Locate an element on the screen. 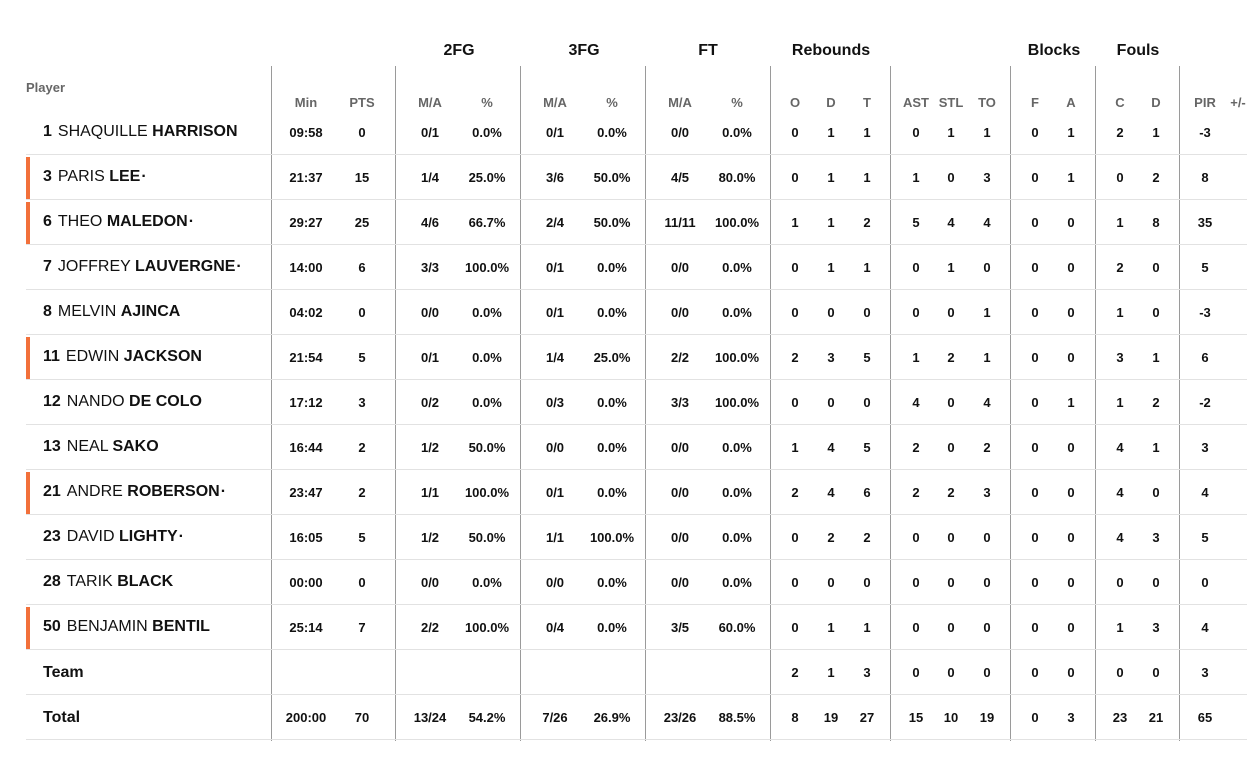  col-header-player: Player is located at coordinates (46, 87).